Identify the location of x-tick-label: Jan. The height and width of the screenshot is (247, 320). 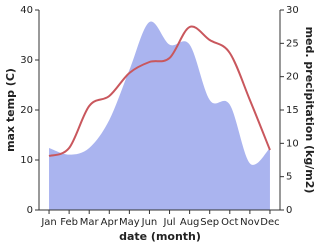
(48, 222).